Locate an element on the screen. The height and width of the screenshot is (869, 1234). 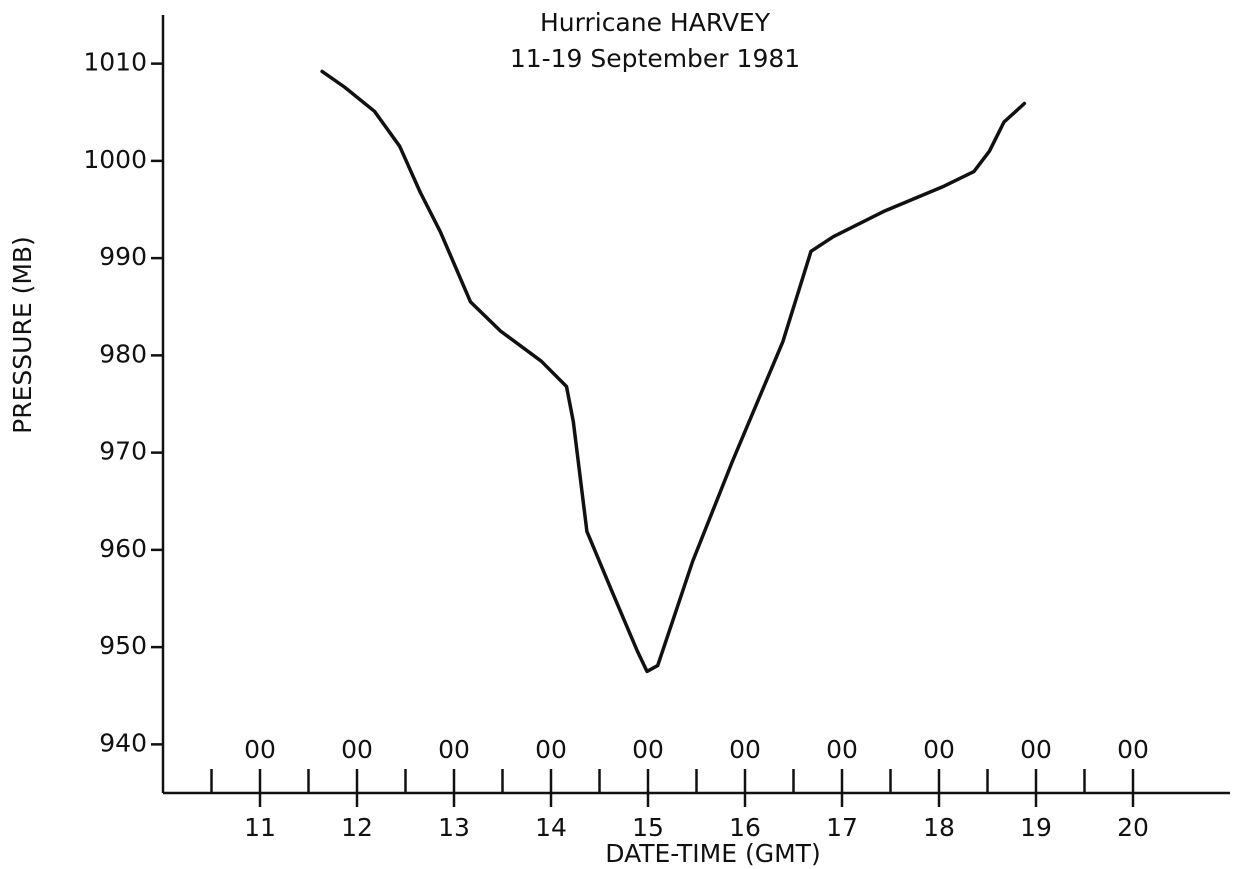
x-tick-label: 14 is located at coordinates (551, 827).